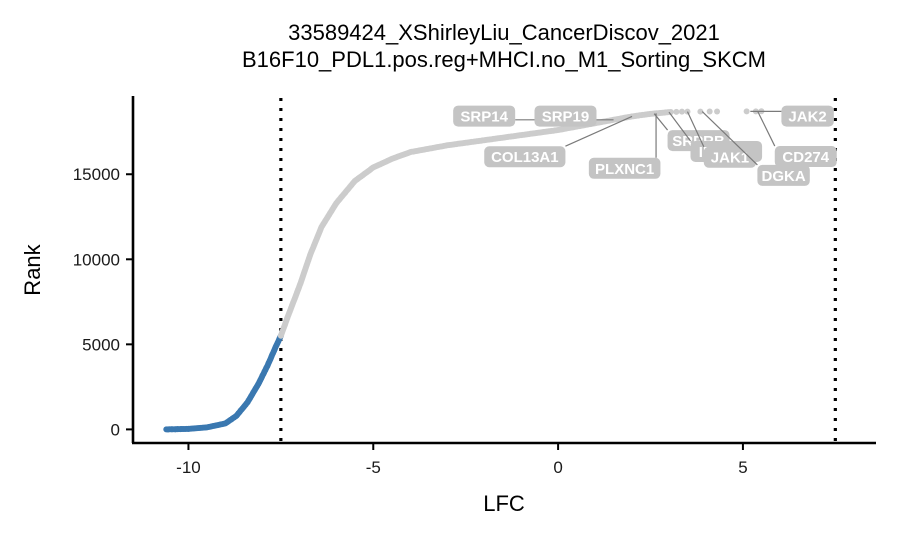  I want to click on gene-label-srp14: SRP14, so click(533, 116).